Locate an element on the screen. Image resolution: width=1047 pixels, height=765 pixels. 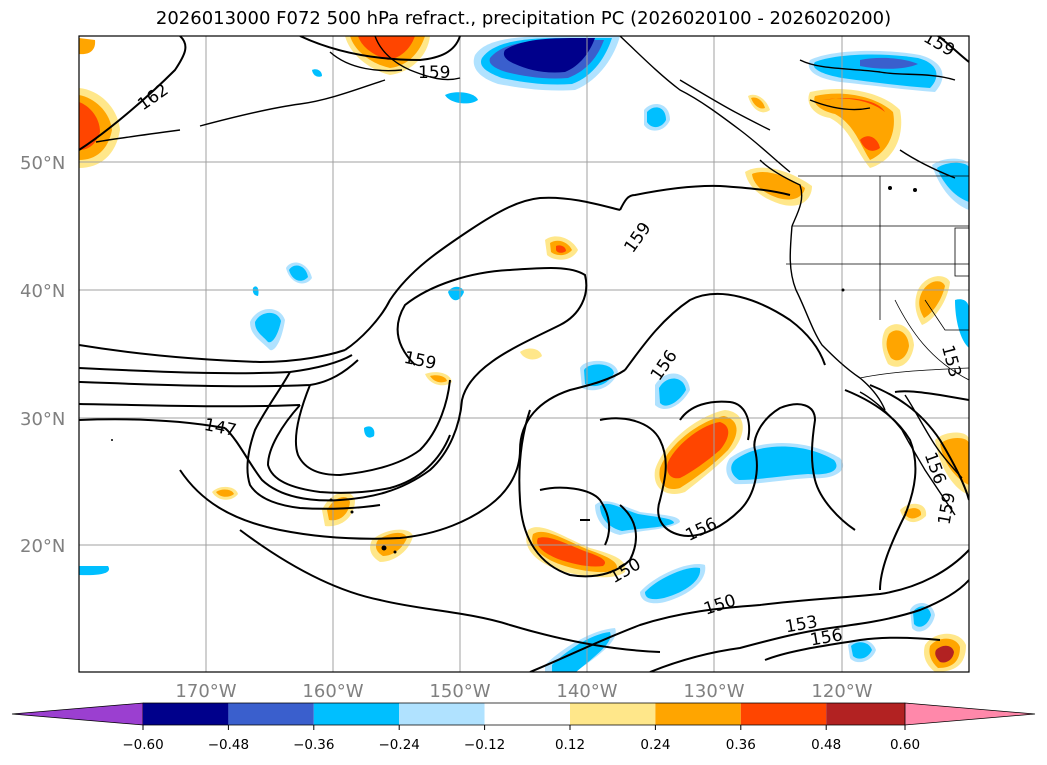
colorbar-extend-low is located at coordinates (77, 714).